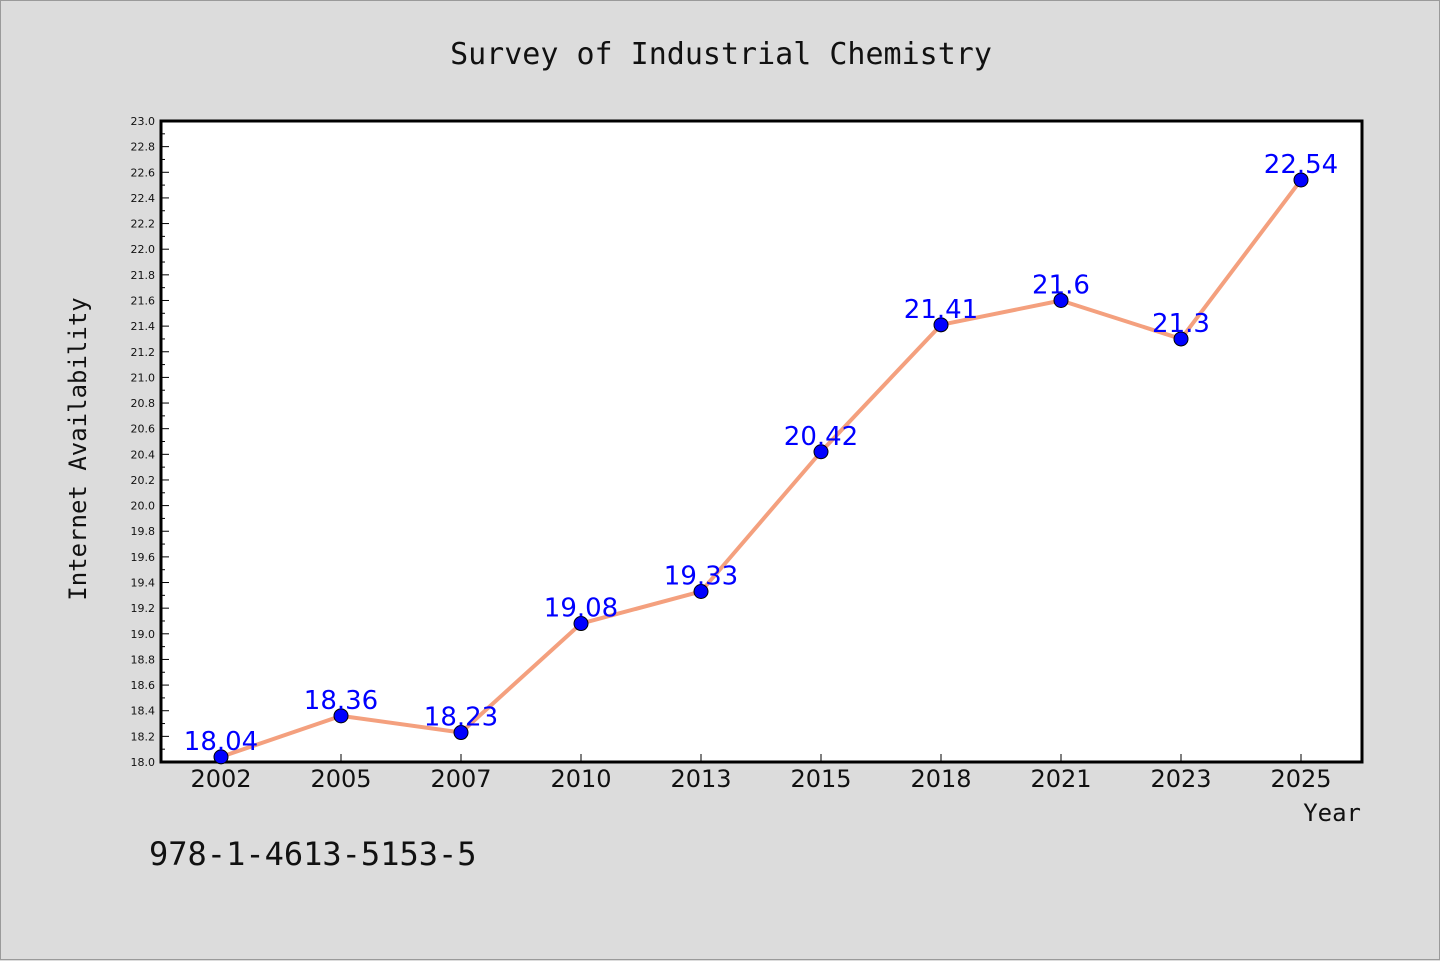 Image resolution: width=1440 pixels, height=961 pixels. Describe the element at coordinates (143, 557) in the screenshot. I see `y-tick-label: 19.6` at that location.